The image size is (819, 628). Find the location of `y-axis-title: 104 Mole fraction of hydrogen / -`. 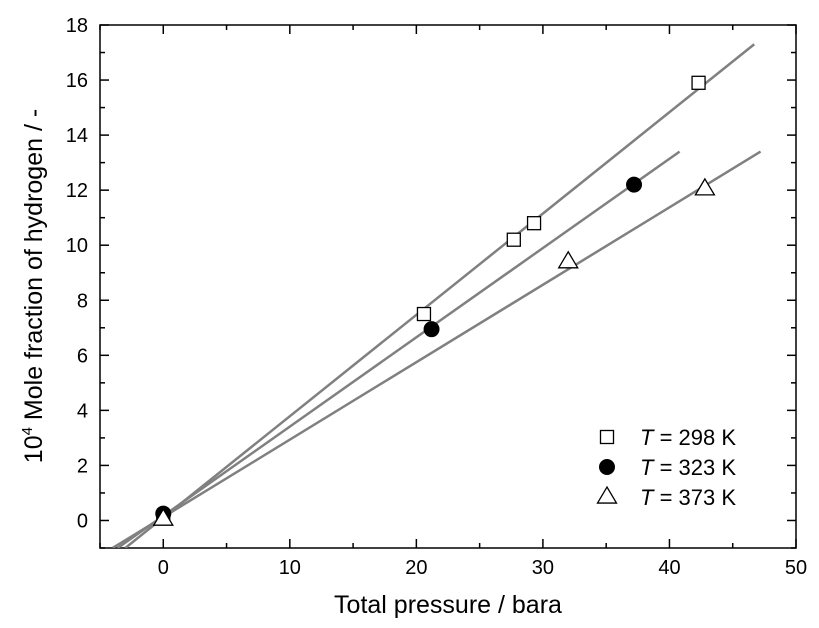

y-axis-title: 104 Mole fraction of hydrogen / - is located at coordinates (33, 286).